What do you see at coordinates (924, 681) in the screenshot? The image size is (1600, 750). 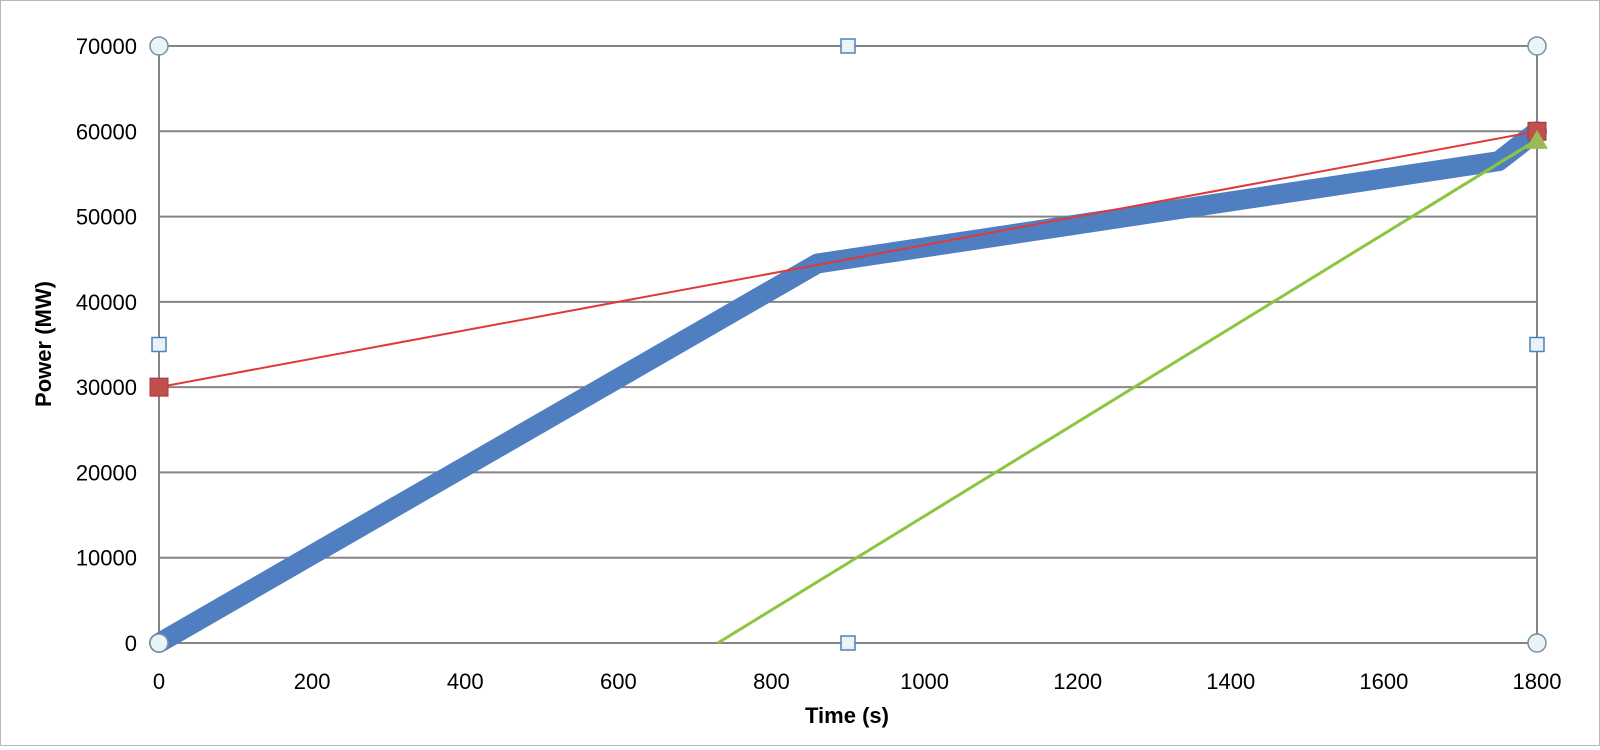 I see `x-tick-label: 1000` at bounding box center [924, 681].